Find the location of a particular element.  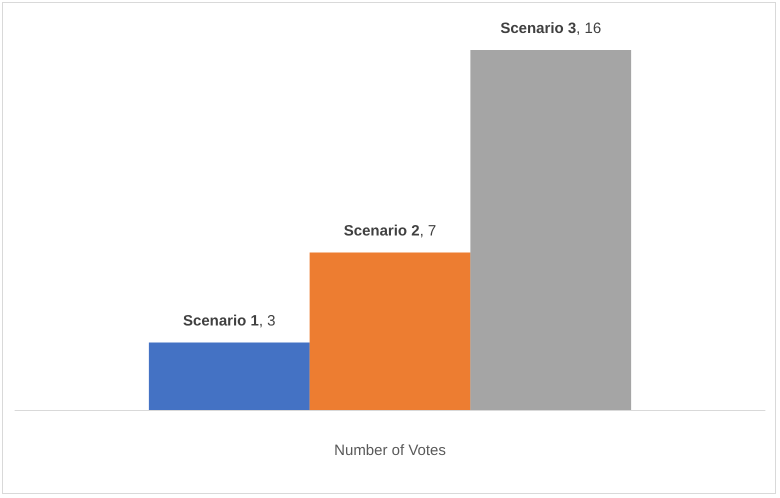

series-label: Scenario 1 is located at coordinates (220, 321).